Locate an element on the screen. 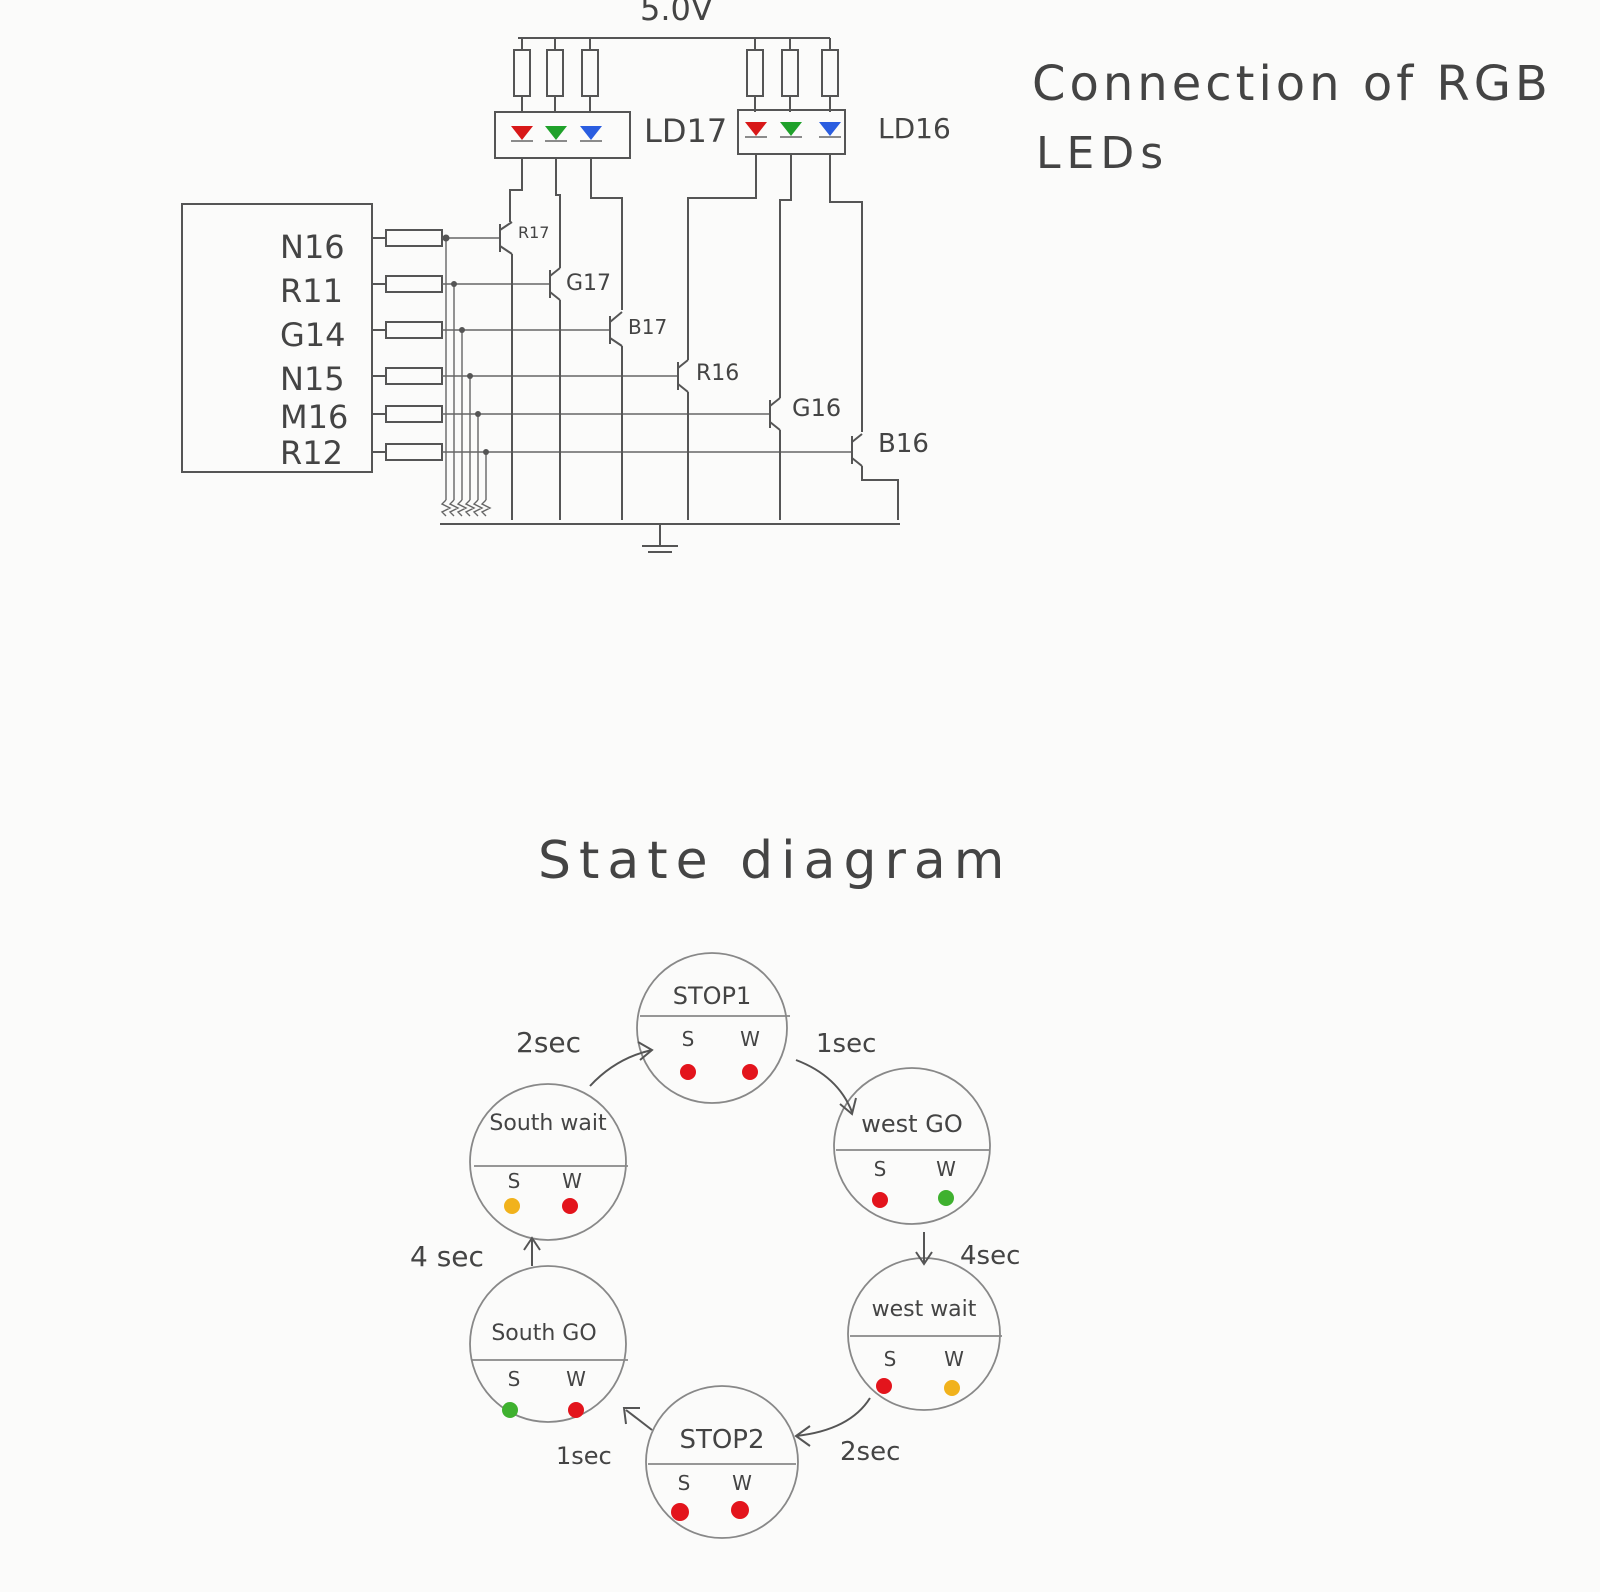 This screenshot has height=1592, width=1600. pin-label: R11 is located at coordinates (311, 291).